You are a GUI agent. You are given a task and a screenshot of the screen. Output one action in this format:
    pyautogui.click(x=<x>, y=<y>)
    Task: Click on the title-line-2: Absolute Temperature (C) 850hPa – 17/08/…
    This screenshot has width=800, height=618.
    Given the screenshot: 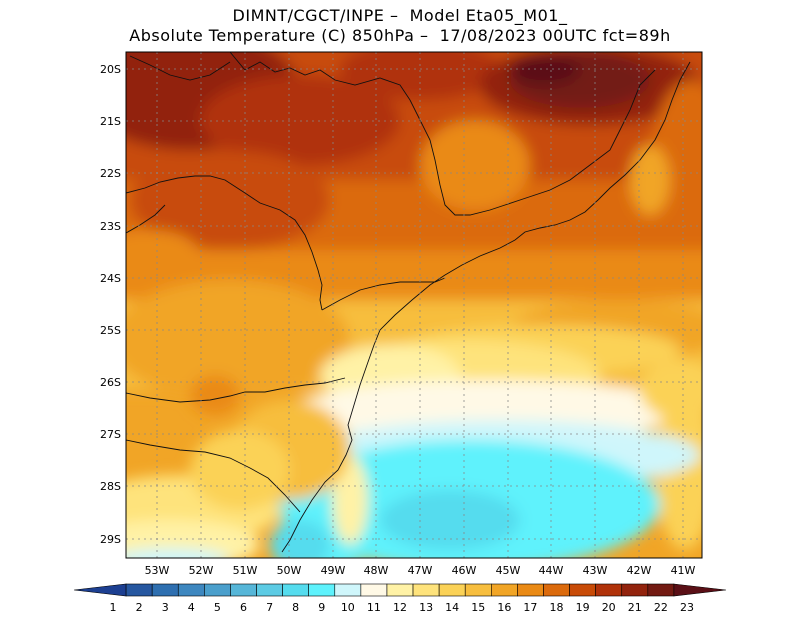 What is the action you would take?
    pyautogui.click(x=400, y=35)
    